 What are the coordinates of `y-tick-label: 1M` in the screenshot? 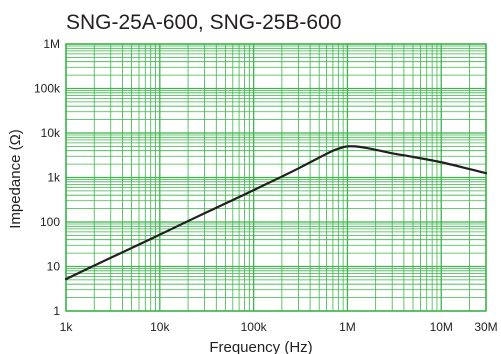 It's located at (51, 44).